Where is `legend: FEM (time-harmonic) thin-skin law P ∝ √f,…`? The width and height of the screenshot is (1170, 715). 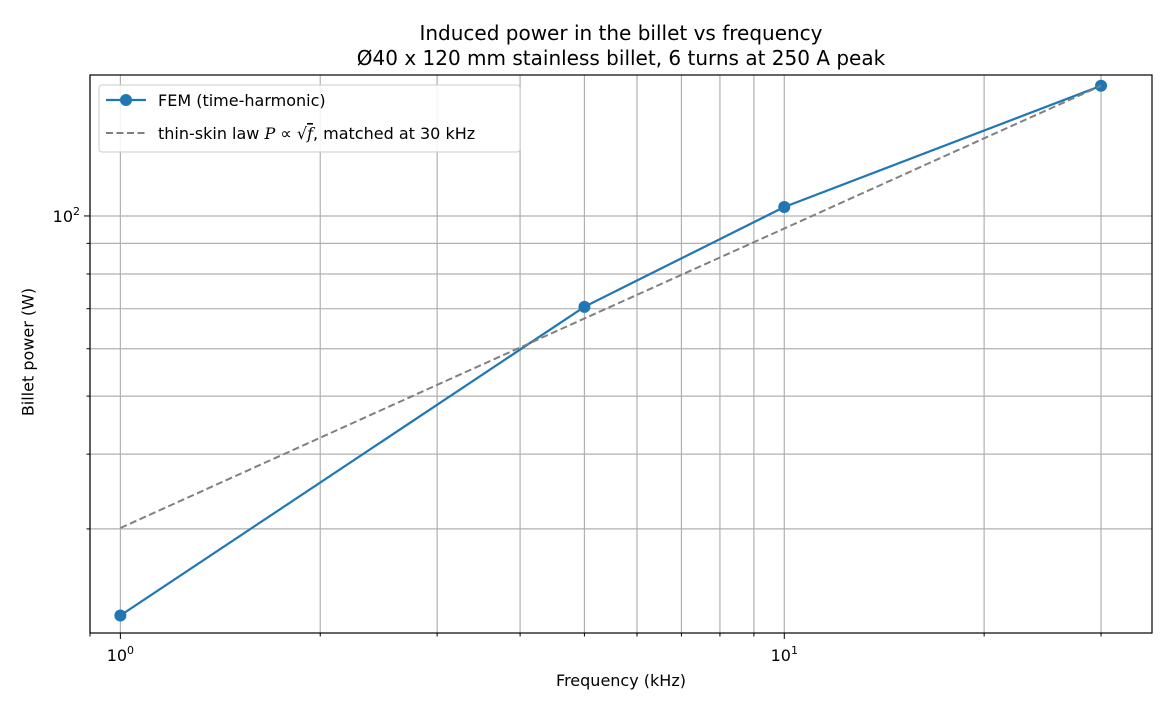 legend: FEM (time-harmonic) thin-skin law P ∝ √f,… is located at coordinates (309, 118).